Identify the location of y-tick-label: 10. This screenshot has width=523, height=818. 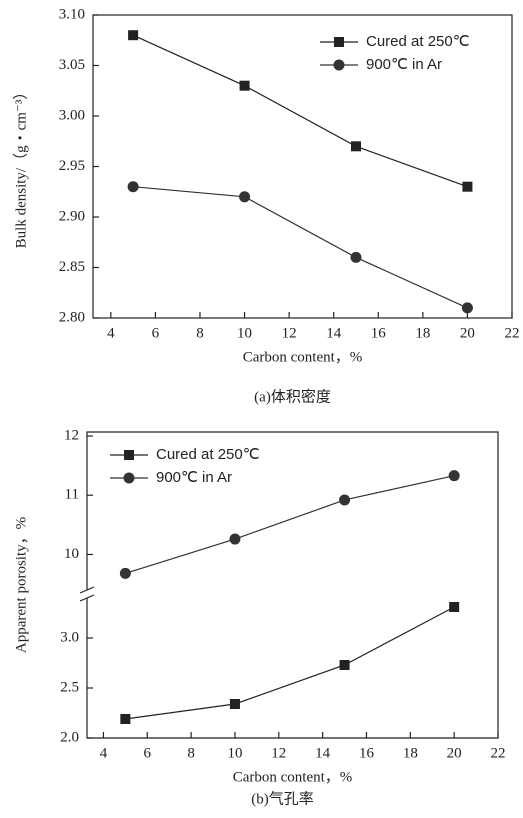
(71, 554).